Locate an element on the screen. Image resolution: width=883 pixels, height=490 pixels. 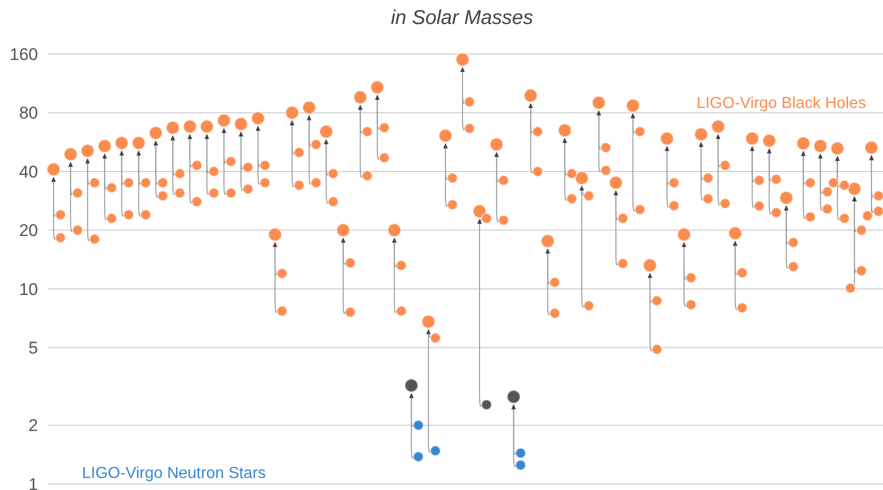
y-tick-label: 160 is located at coordinates (24, 54).